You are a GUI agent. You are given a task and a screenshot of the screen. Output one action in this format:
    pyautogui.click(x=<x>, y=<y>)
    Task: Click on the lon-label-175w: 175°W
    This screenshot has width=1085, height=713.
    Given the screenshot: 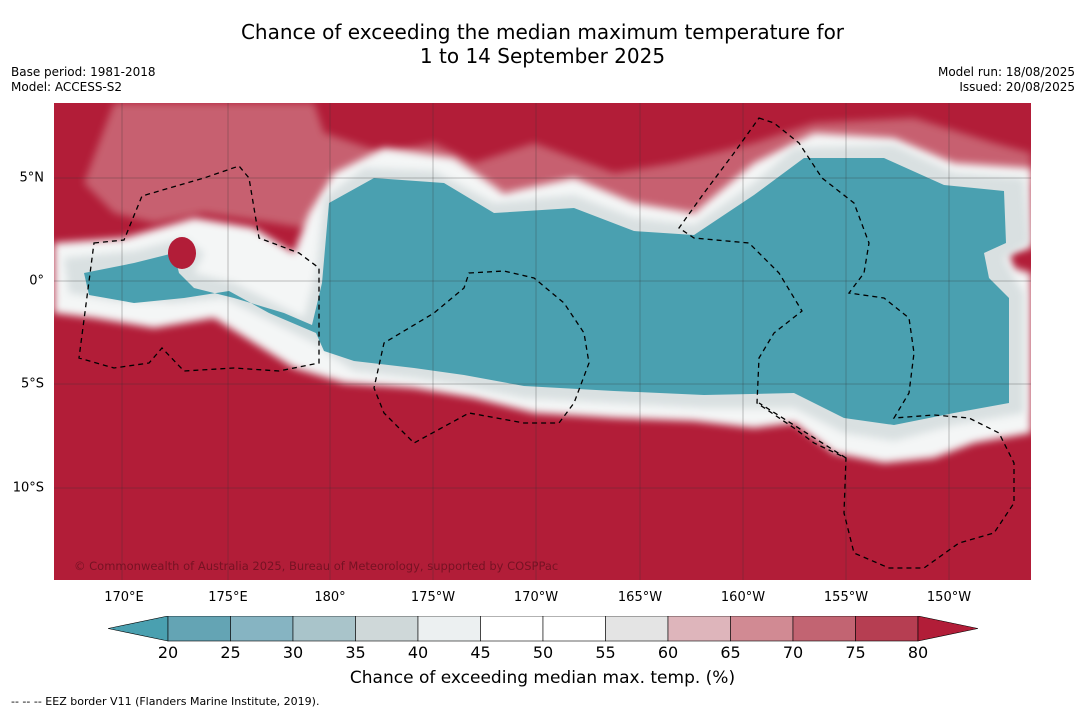 What is the action you would take?
    pyautogui.click(x=433, y=597)
    